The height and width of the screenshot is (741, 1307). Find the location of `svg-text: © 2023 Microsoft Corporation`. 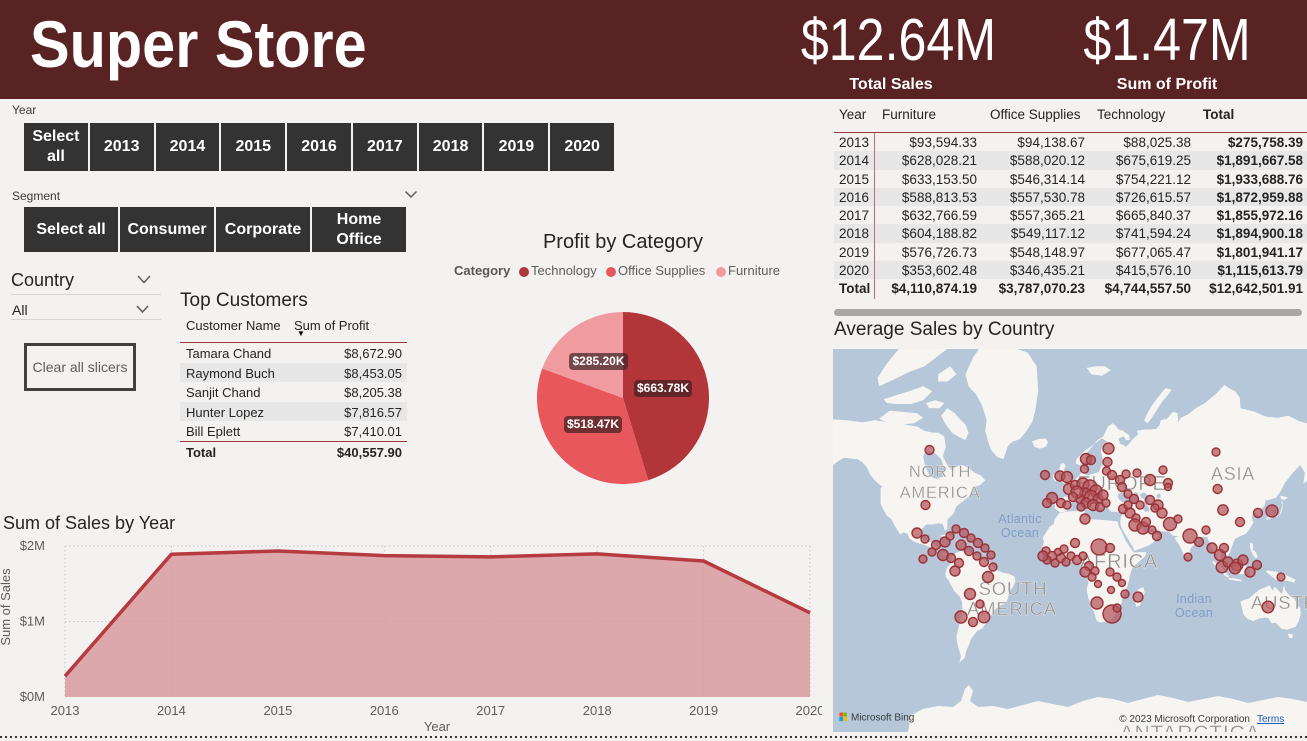

svg-text: © 2023 Microsoft Corporation is located at coordinates (1184, 719).